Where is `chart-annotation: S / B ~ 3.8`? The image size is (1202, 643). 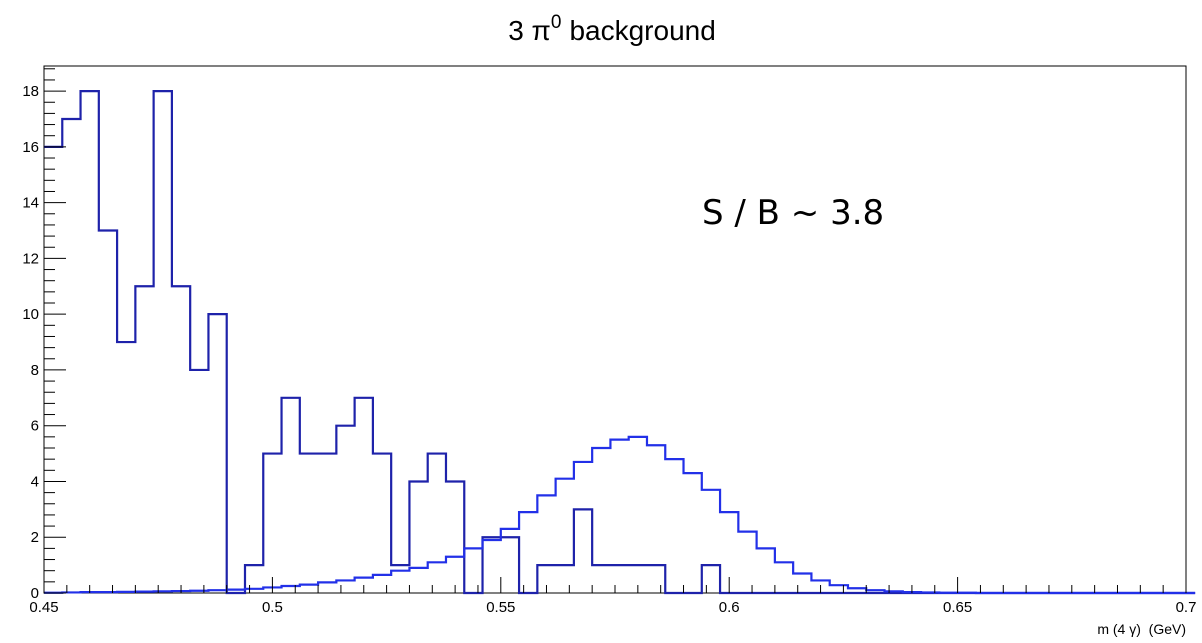
chart-annotation: S / B ~ 3.8 is located at coordinates (793, 213).